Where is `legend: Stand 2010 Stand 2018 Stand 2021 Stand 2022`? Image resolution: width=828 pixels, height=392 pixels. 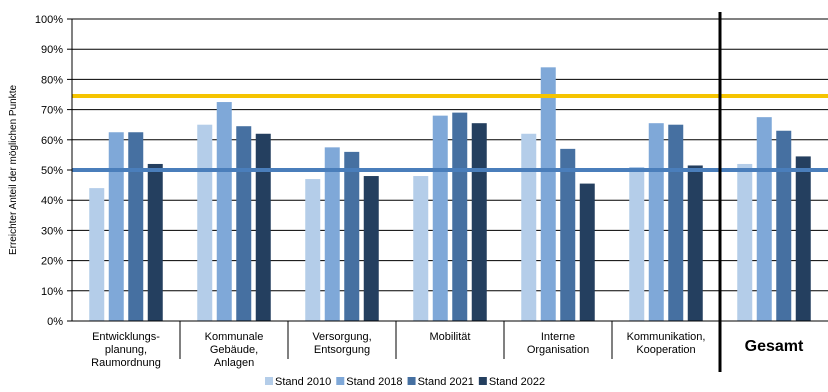 legend: Stand 2010 Stand 2018 Stand 2021 Stand 2022 is located at coordinates (405, 382).